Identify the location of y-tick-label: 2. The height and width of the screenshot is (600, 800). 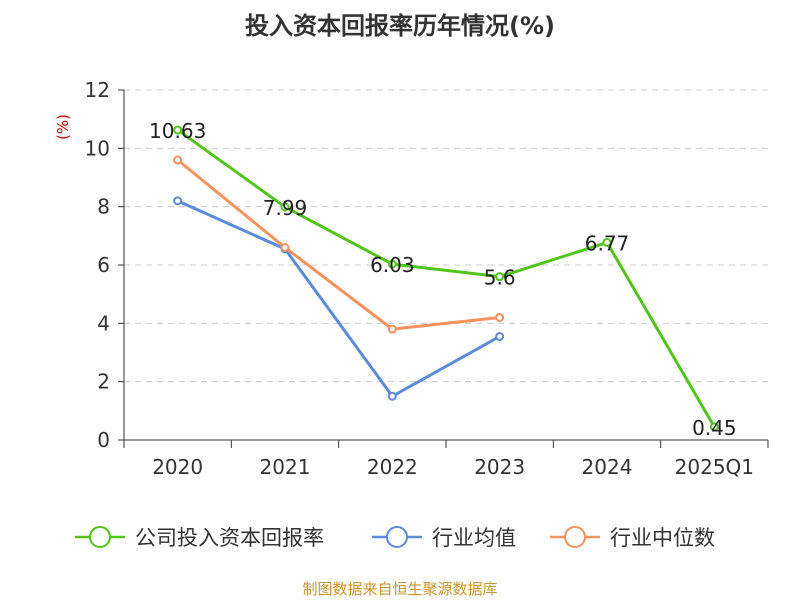
(103, 382).